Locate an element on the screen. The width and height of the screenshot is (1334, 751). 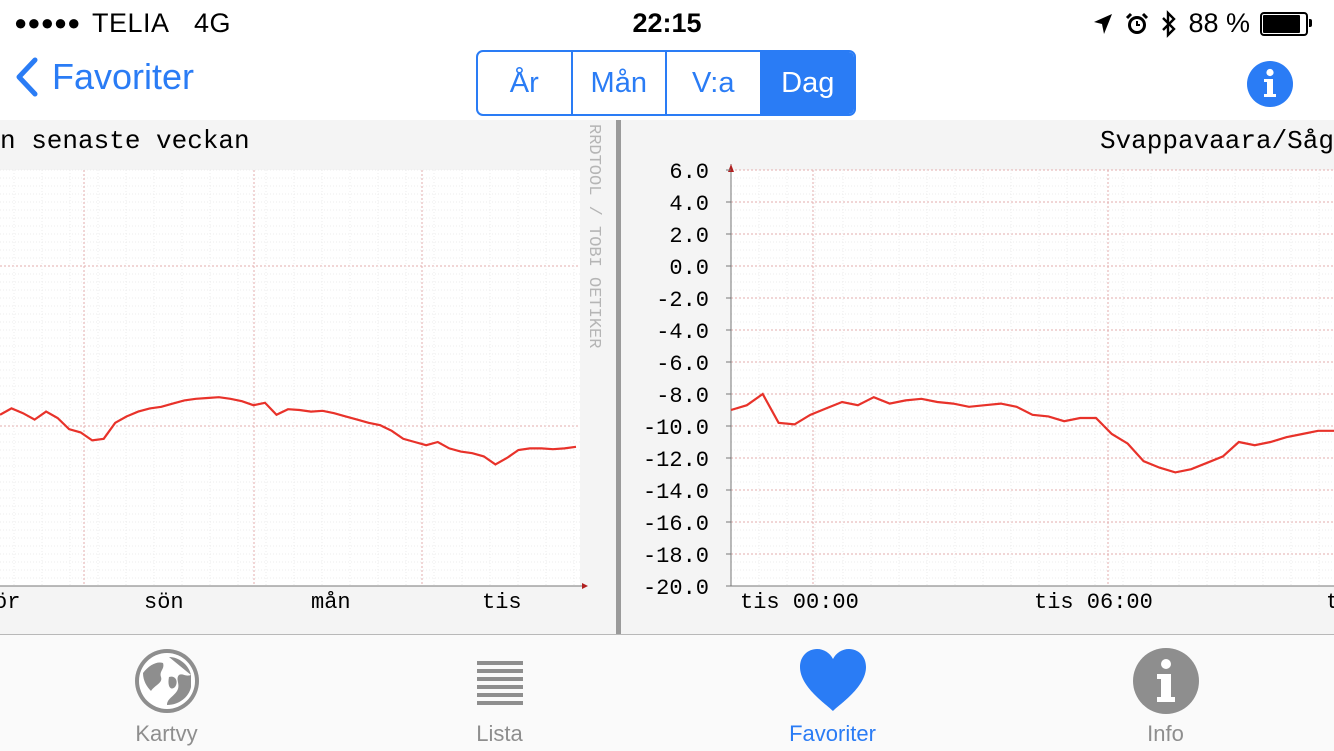
left-x-tick: mån is located at coordinates (331, 602).